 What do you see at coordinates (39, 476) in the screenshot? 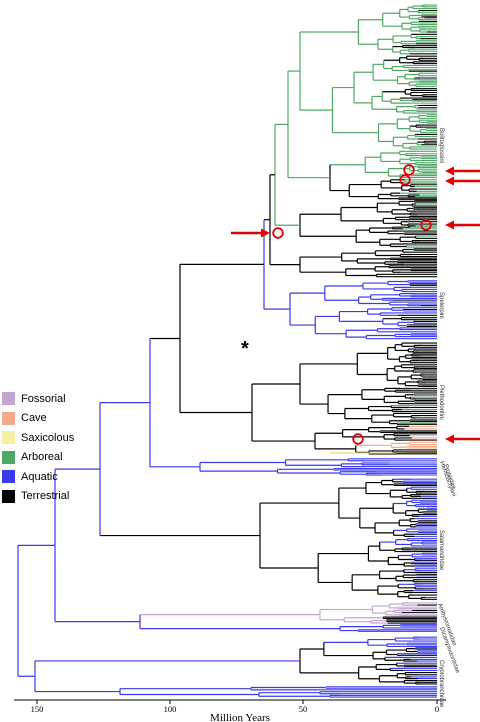
I see `legend-label-aquatic: Aquatic` at bounding box center [39, 476].